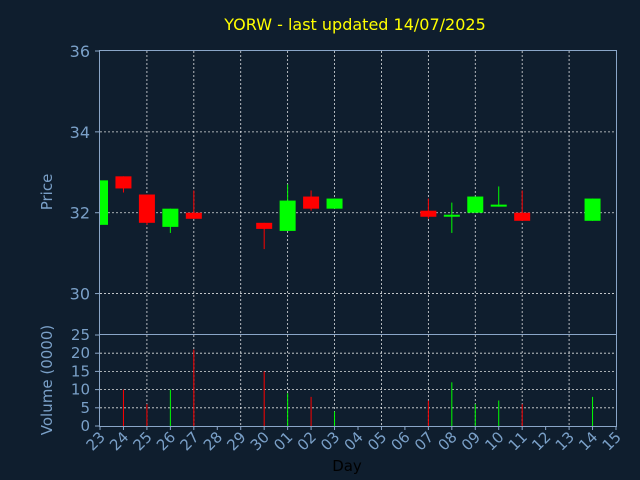 This screenshot has width=640, height=480. I want to click on volume-tick-label: 15, so click(80, 371).